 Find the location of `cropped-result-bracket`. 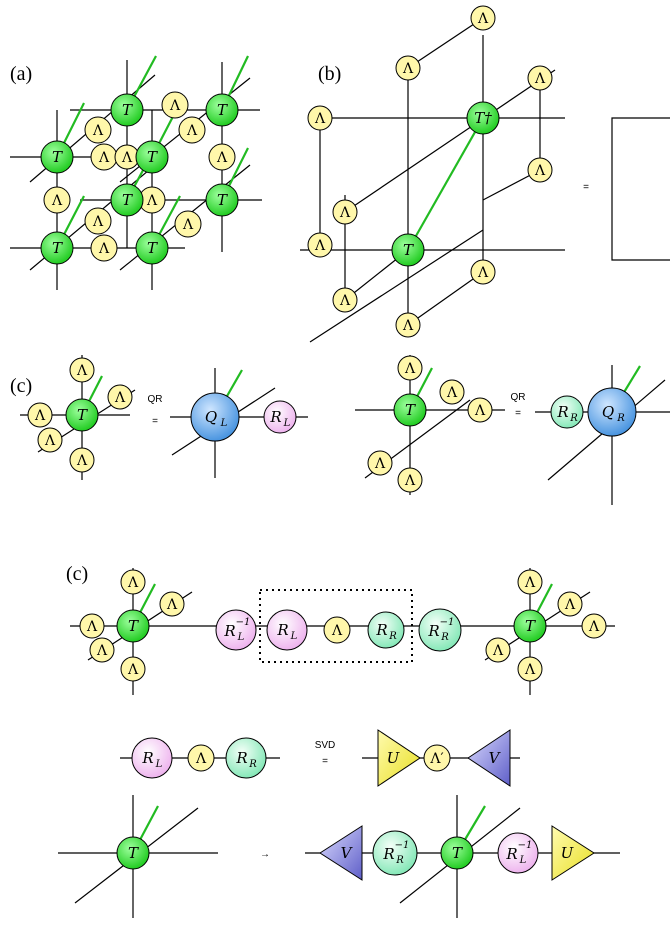

cropped-result-bracket is located at coordinates (640, 189).